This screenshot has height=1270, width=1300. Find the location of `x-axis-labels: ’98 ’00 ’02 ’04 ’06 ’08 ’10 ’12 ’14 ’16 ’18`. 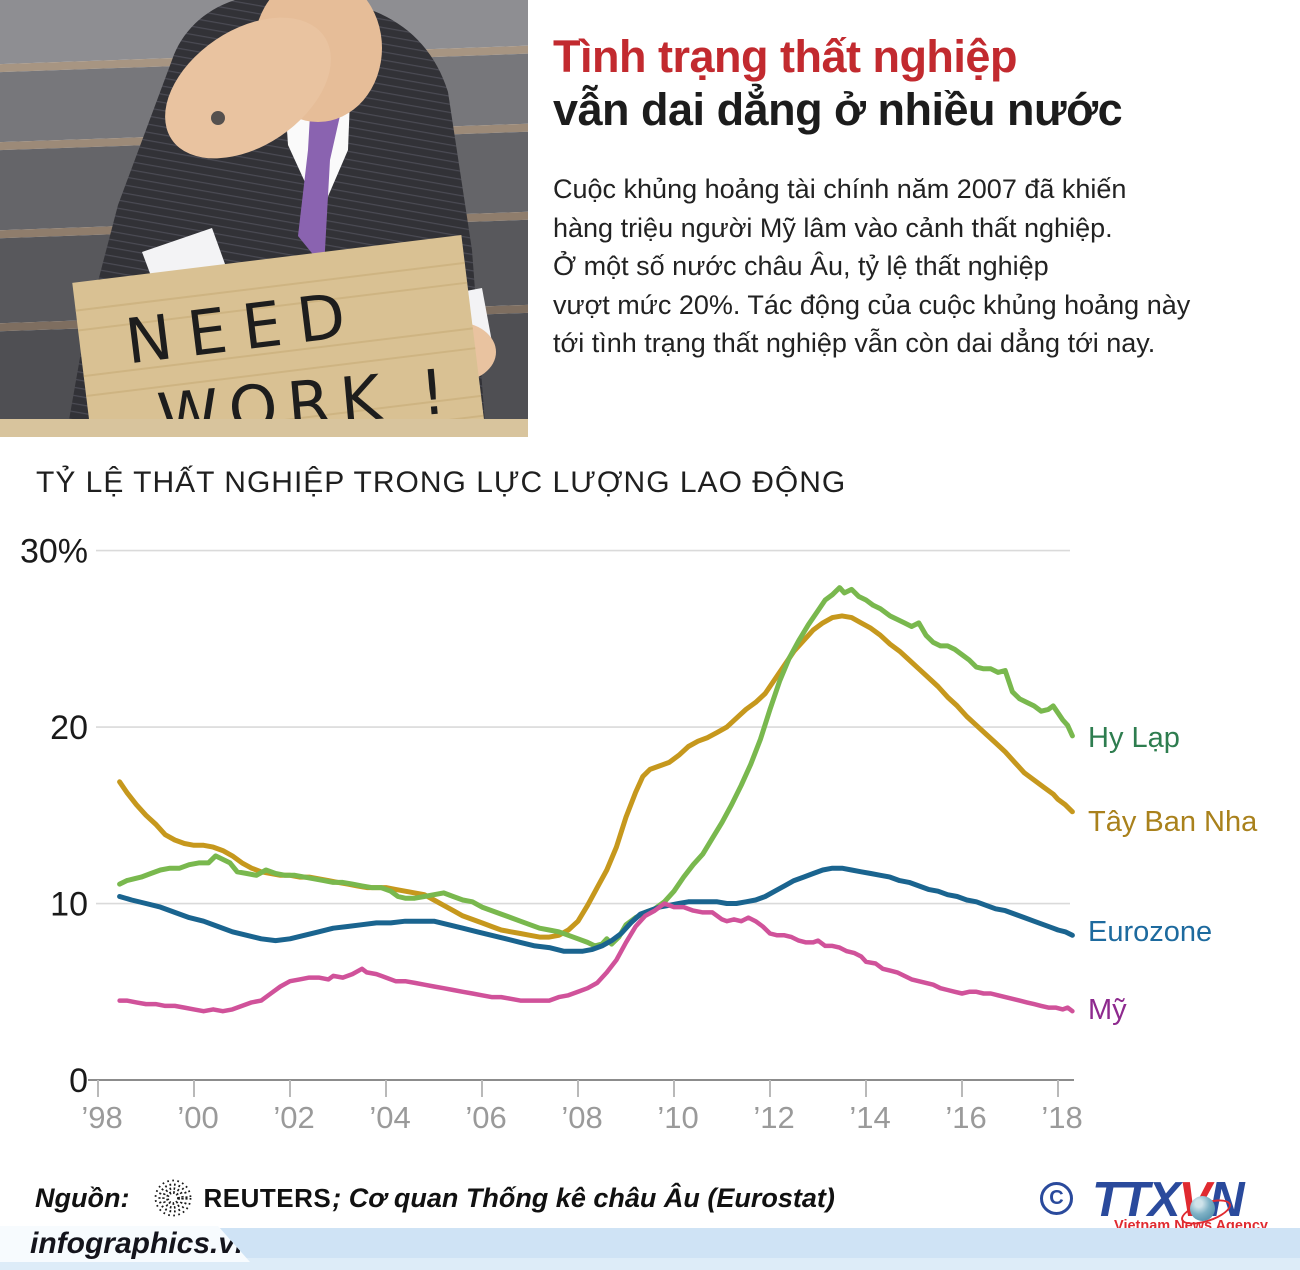

x-axis-labels: ’98 ’00 ’02 ’04 ’06 ’08 ’10 ’12 ’14 ’16 ’18 is located at coordinates (581, 1117).